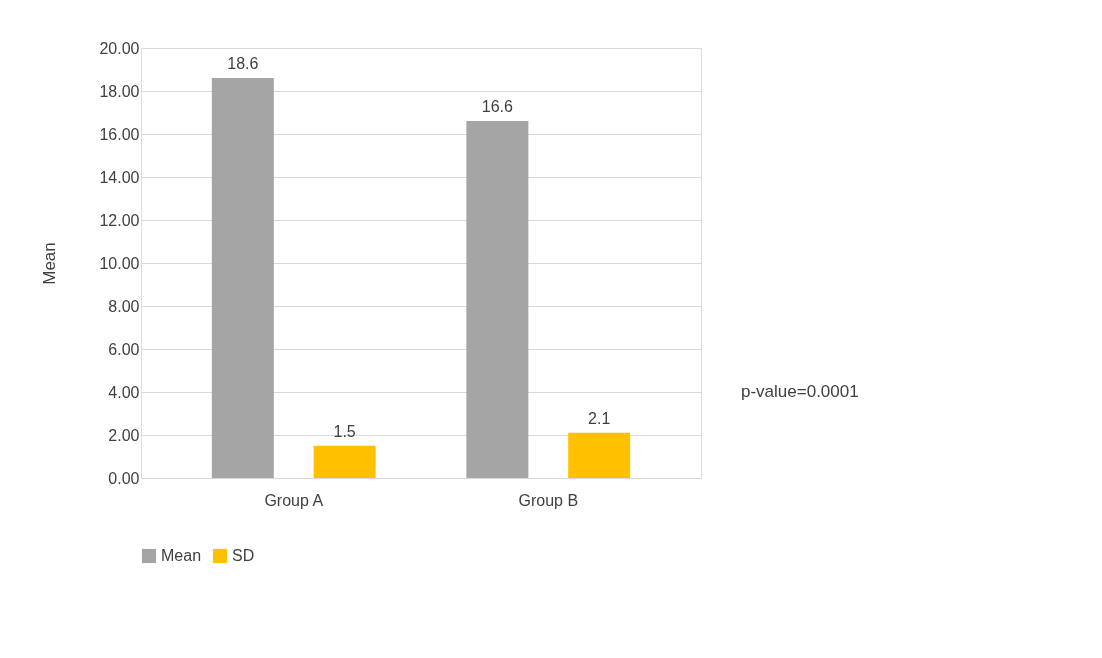  Describe the element at coordinates (344, 431) in the screenshot. I see `data-label: 1.5` at that location.